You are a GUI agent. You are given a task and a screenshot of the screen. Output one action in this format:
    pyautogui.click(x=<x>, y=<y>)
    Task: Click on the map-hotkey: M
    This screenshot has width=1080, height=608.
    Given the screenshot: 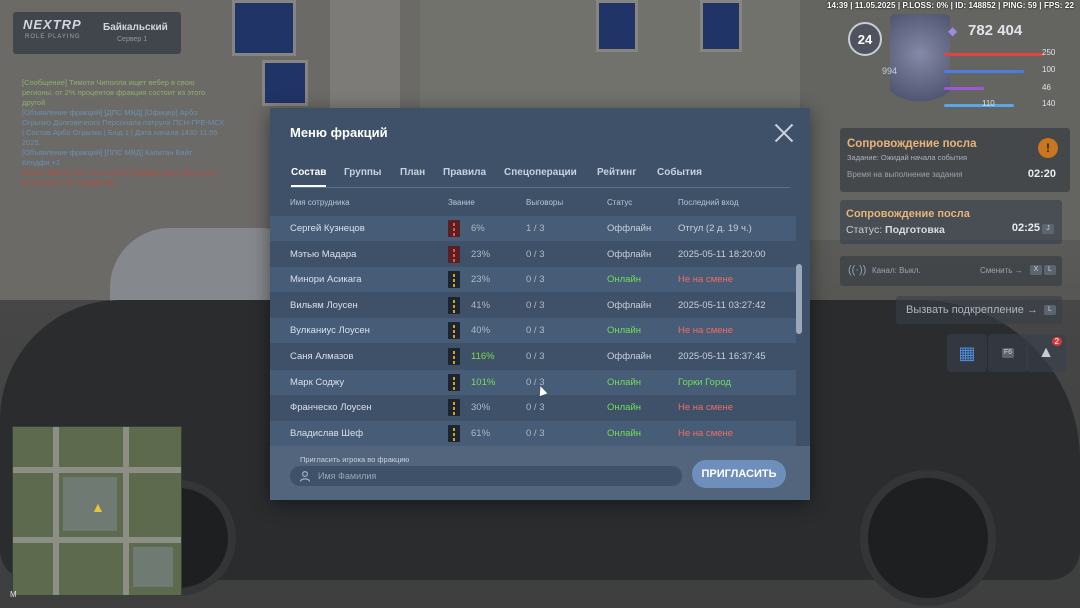 What is the action you would take?
    pyautogui.click(x=13, y=594)
    